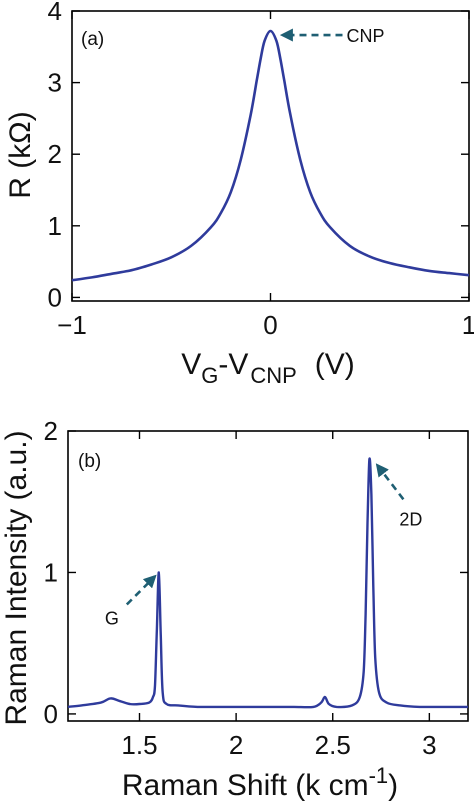 The width and height of the screenshot is (474, 808). What do you see at coordinates (333, 745) in the screenshot?
I see `x-tick-label: 2.5` at bounding box center [333, 745].